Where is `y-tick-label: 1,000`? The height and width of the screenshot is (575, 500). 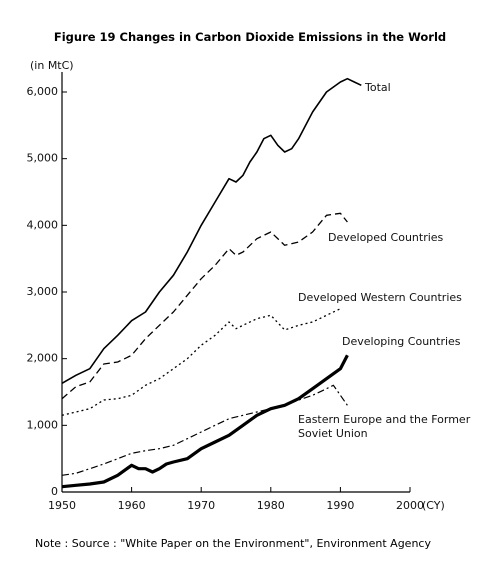
y-tick-label: 1,000 is located at coordinates (43, 424).